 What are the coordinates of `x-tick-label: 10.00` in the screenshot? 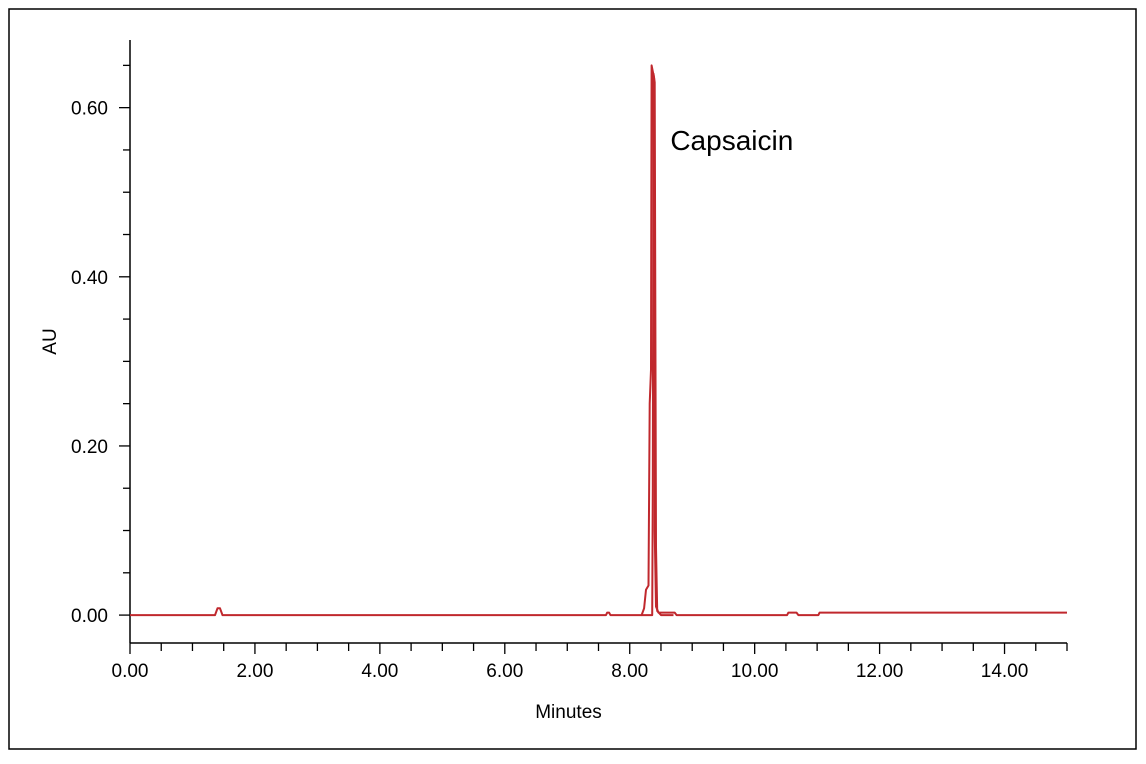 It's located at (755, 671).